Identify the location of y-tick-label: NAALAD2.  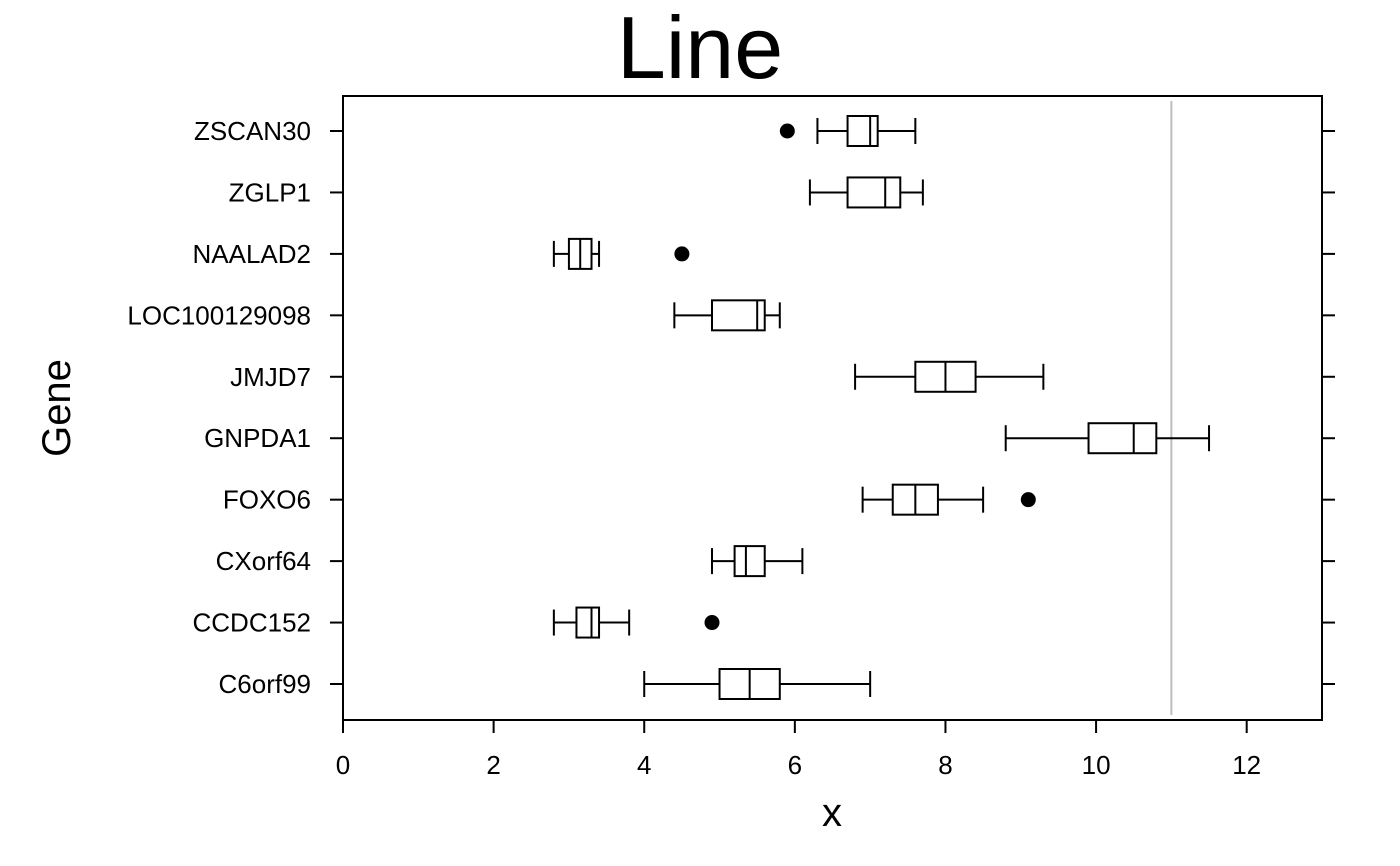
(252, 254).